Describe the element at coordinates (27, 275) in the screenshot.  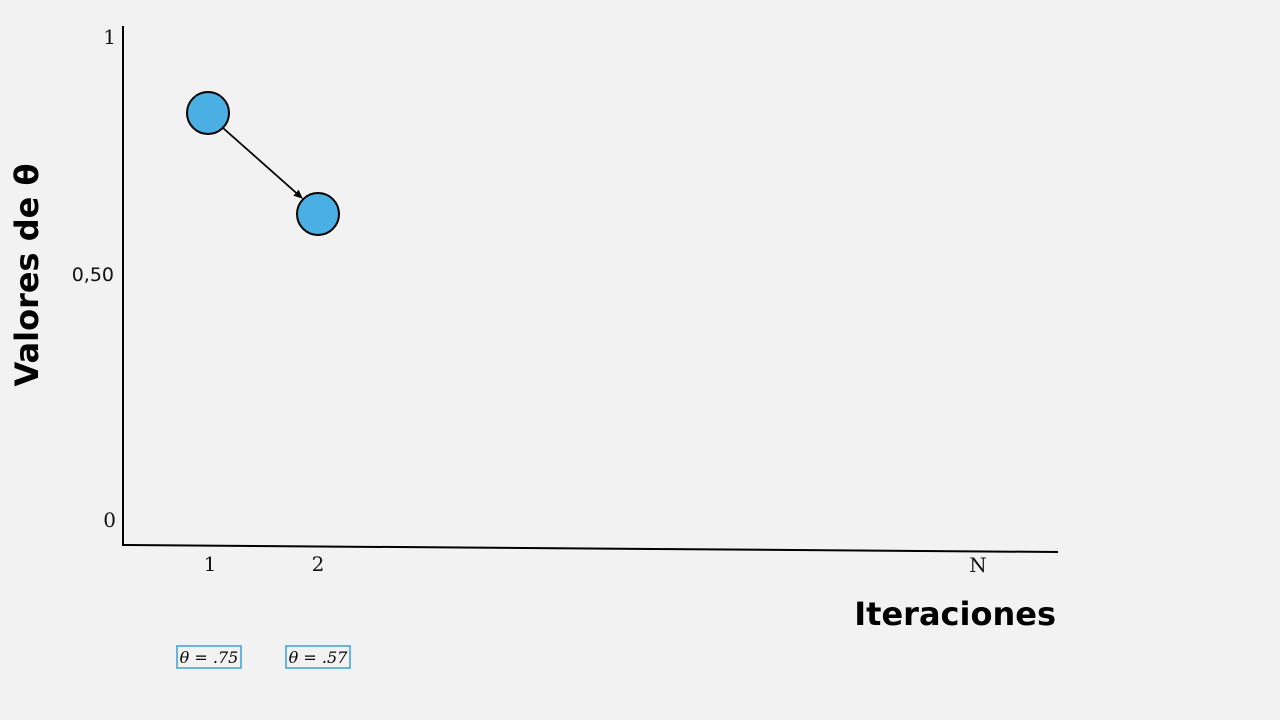
I see `y-axis-title: Valores de θ` at that location.